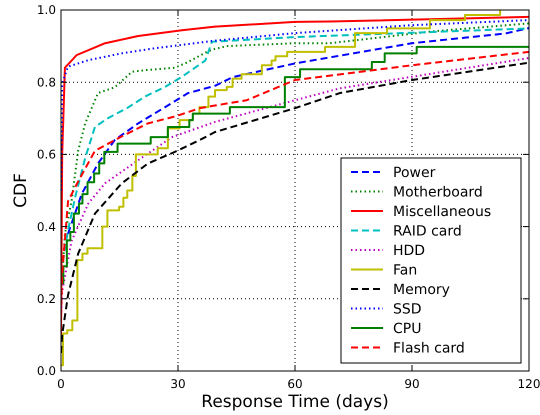 The height and width of the screenshot is (415, 540). I want to click on legend-label: CPU, so click(407, 328).